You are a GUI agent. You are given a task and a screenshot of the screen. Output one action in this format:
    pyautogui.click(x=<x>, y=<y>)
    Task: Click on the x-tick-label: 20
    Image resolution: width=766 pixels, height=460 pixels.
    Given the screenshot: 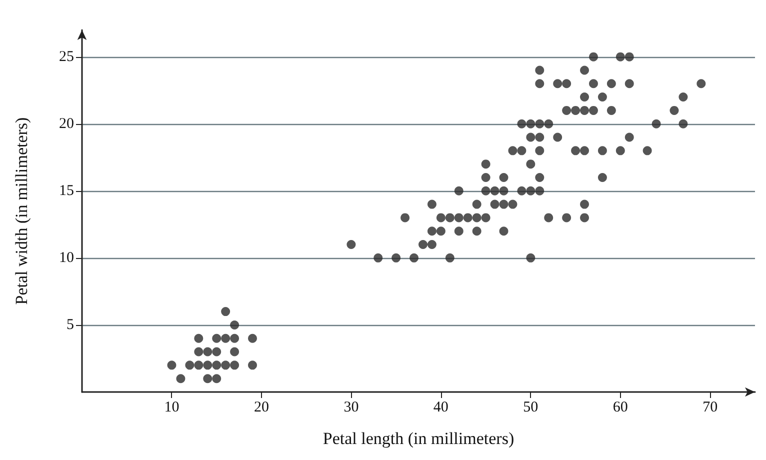 What is the action you would take?
    pyautogui.click(x=261, y=408)
    